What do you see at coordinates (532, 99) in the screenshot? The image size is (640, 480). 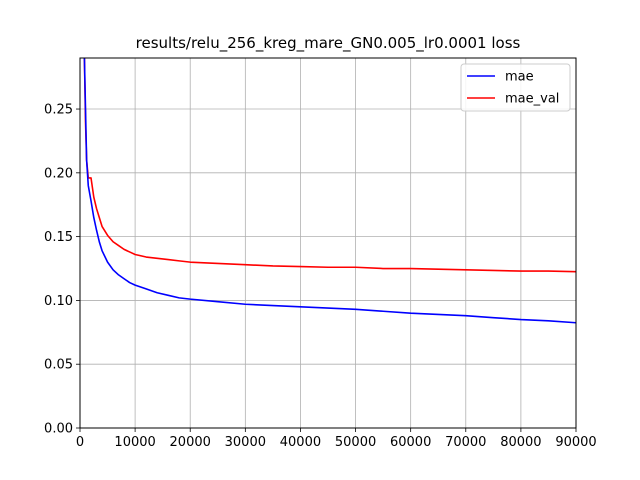 I see `legend-label: mae_val` at bounding box center [532, 99].